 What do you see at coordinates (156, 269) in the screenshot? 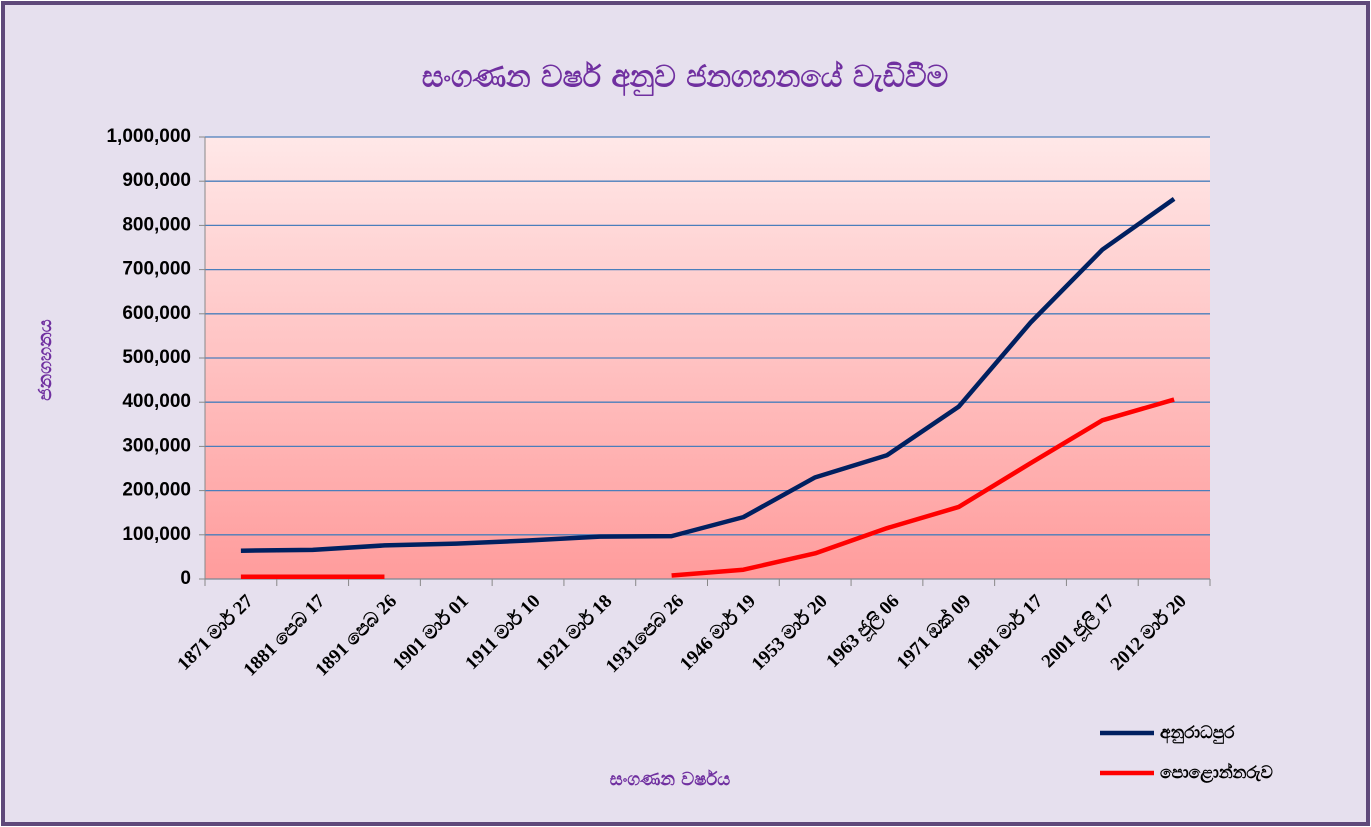
I see `y-tick-label: 700,000` at bounding box center [156, 269].